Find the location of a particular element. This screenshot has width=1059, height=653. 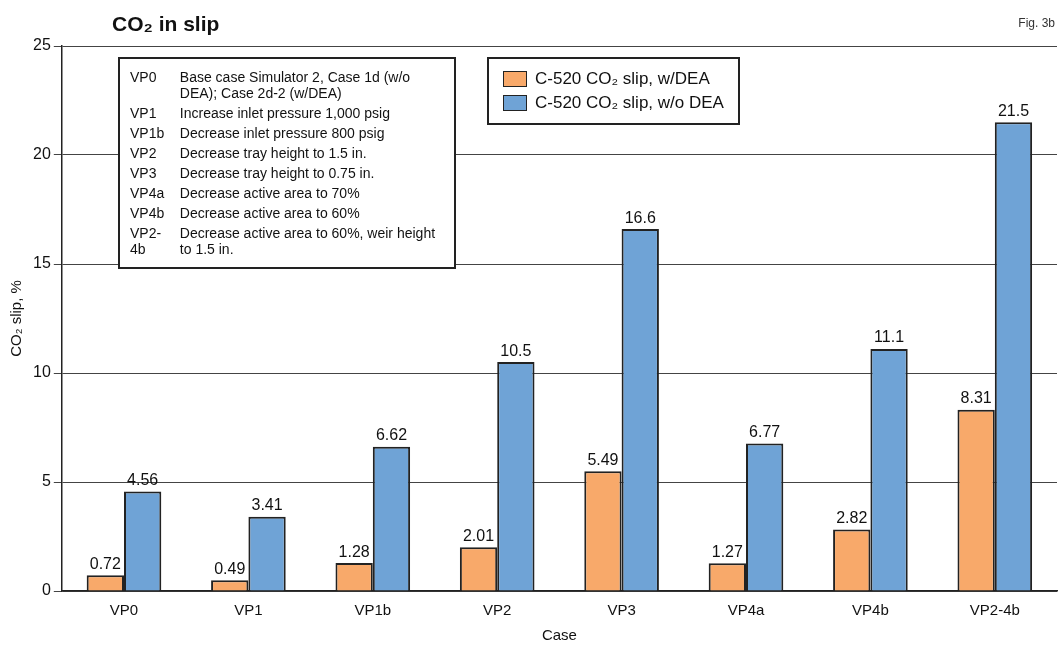

y-tick-label: 25 is located at coordinates (42, 45).